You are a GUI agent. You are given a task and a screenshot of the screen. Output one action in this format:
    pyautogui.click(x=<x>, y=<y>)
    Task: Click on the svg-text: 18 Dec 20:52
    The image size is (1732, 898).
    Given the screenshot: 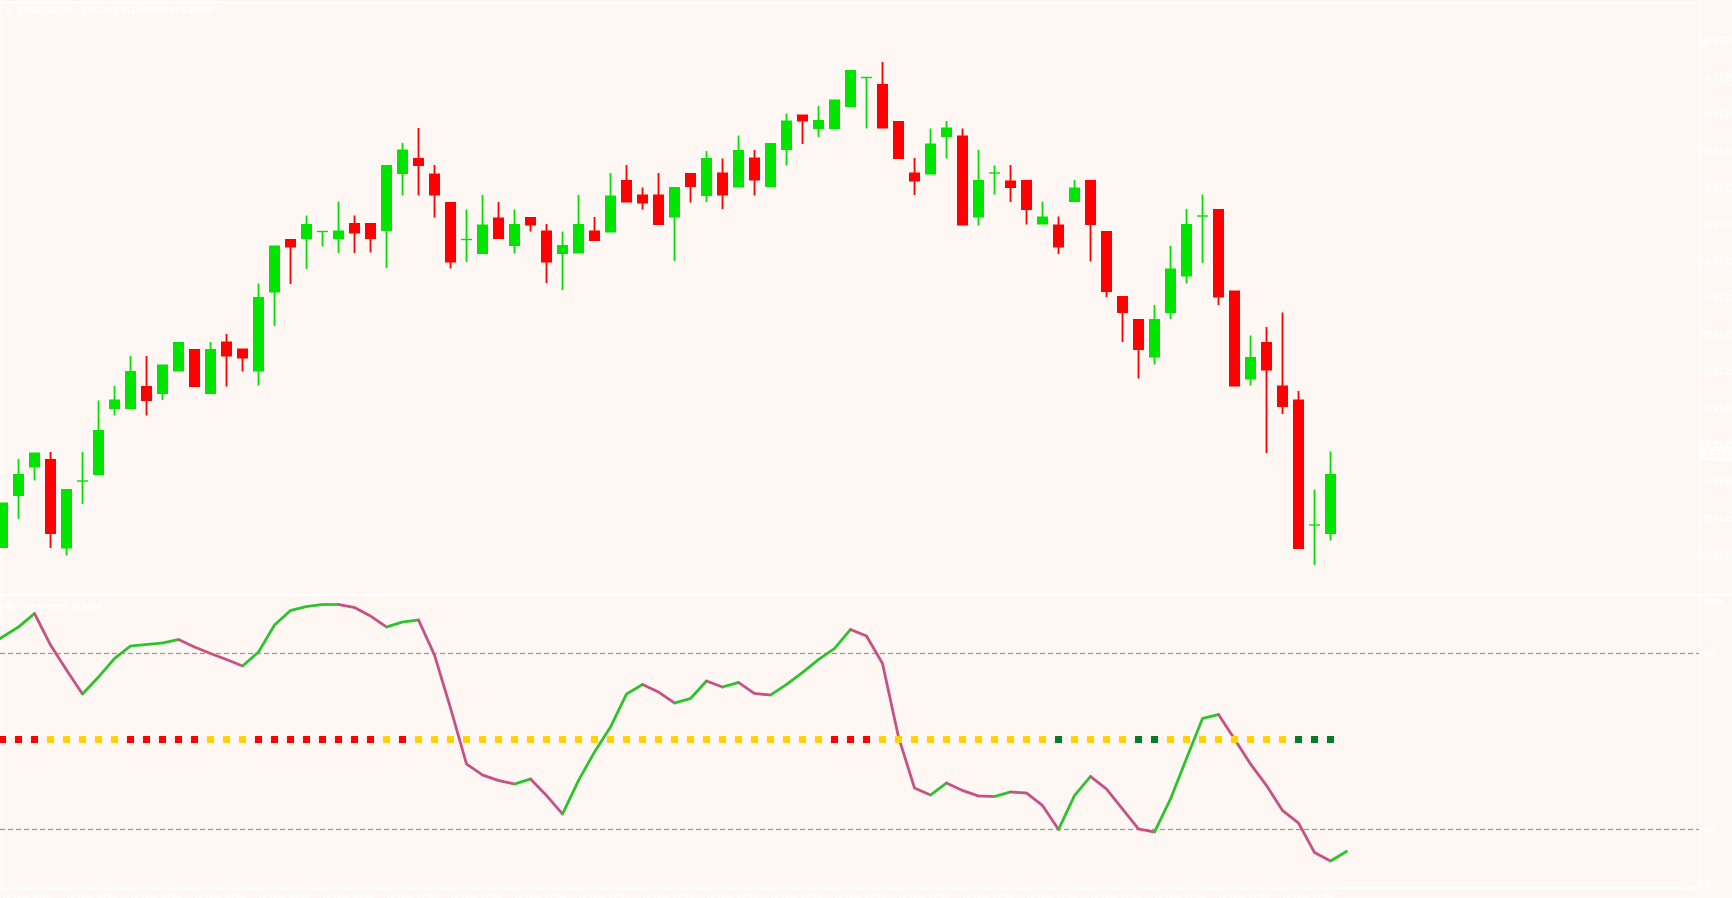 What is the action you would take?
    pyautogui.click(x=284, y=895)
    